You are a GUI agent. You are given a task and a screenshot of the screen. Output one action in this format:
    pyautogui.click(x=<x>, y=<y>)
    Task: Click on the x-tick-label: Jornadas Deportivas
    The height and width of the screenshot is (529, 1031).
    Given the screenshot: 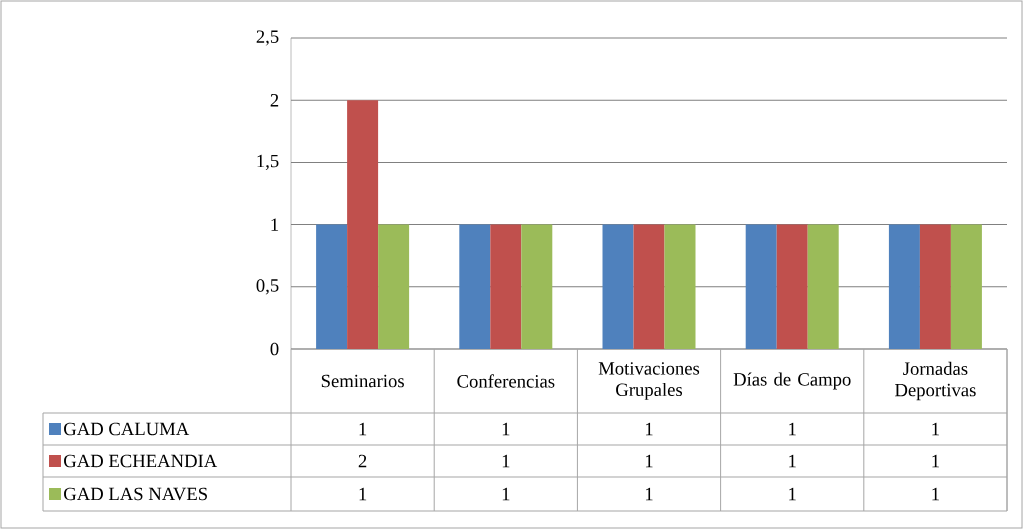 What is the action you would take?
    pyautogui.click(x=935, y=381)
    